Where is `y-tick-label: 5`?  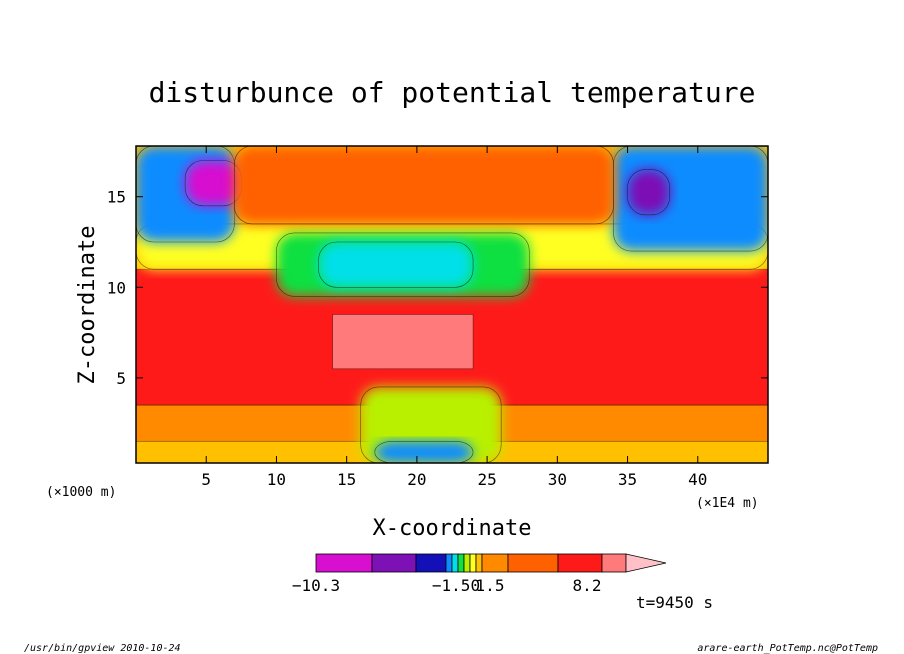 y-tick-label: 5 is located at coordinates (121, 378).